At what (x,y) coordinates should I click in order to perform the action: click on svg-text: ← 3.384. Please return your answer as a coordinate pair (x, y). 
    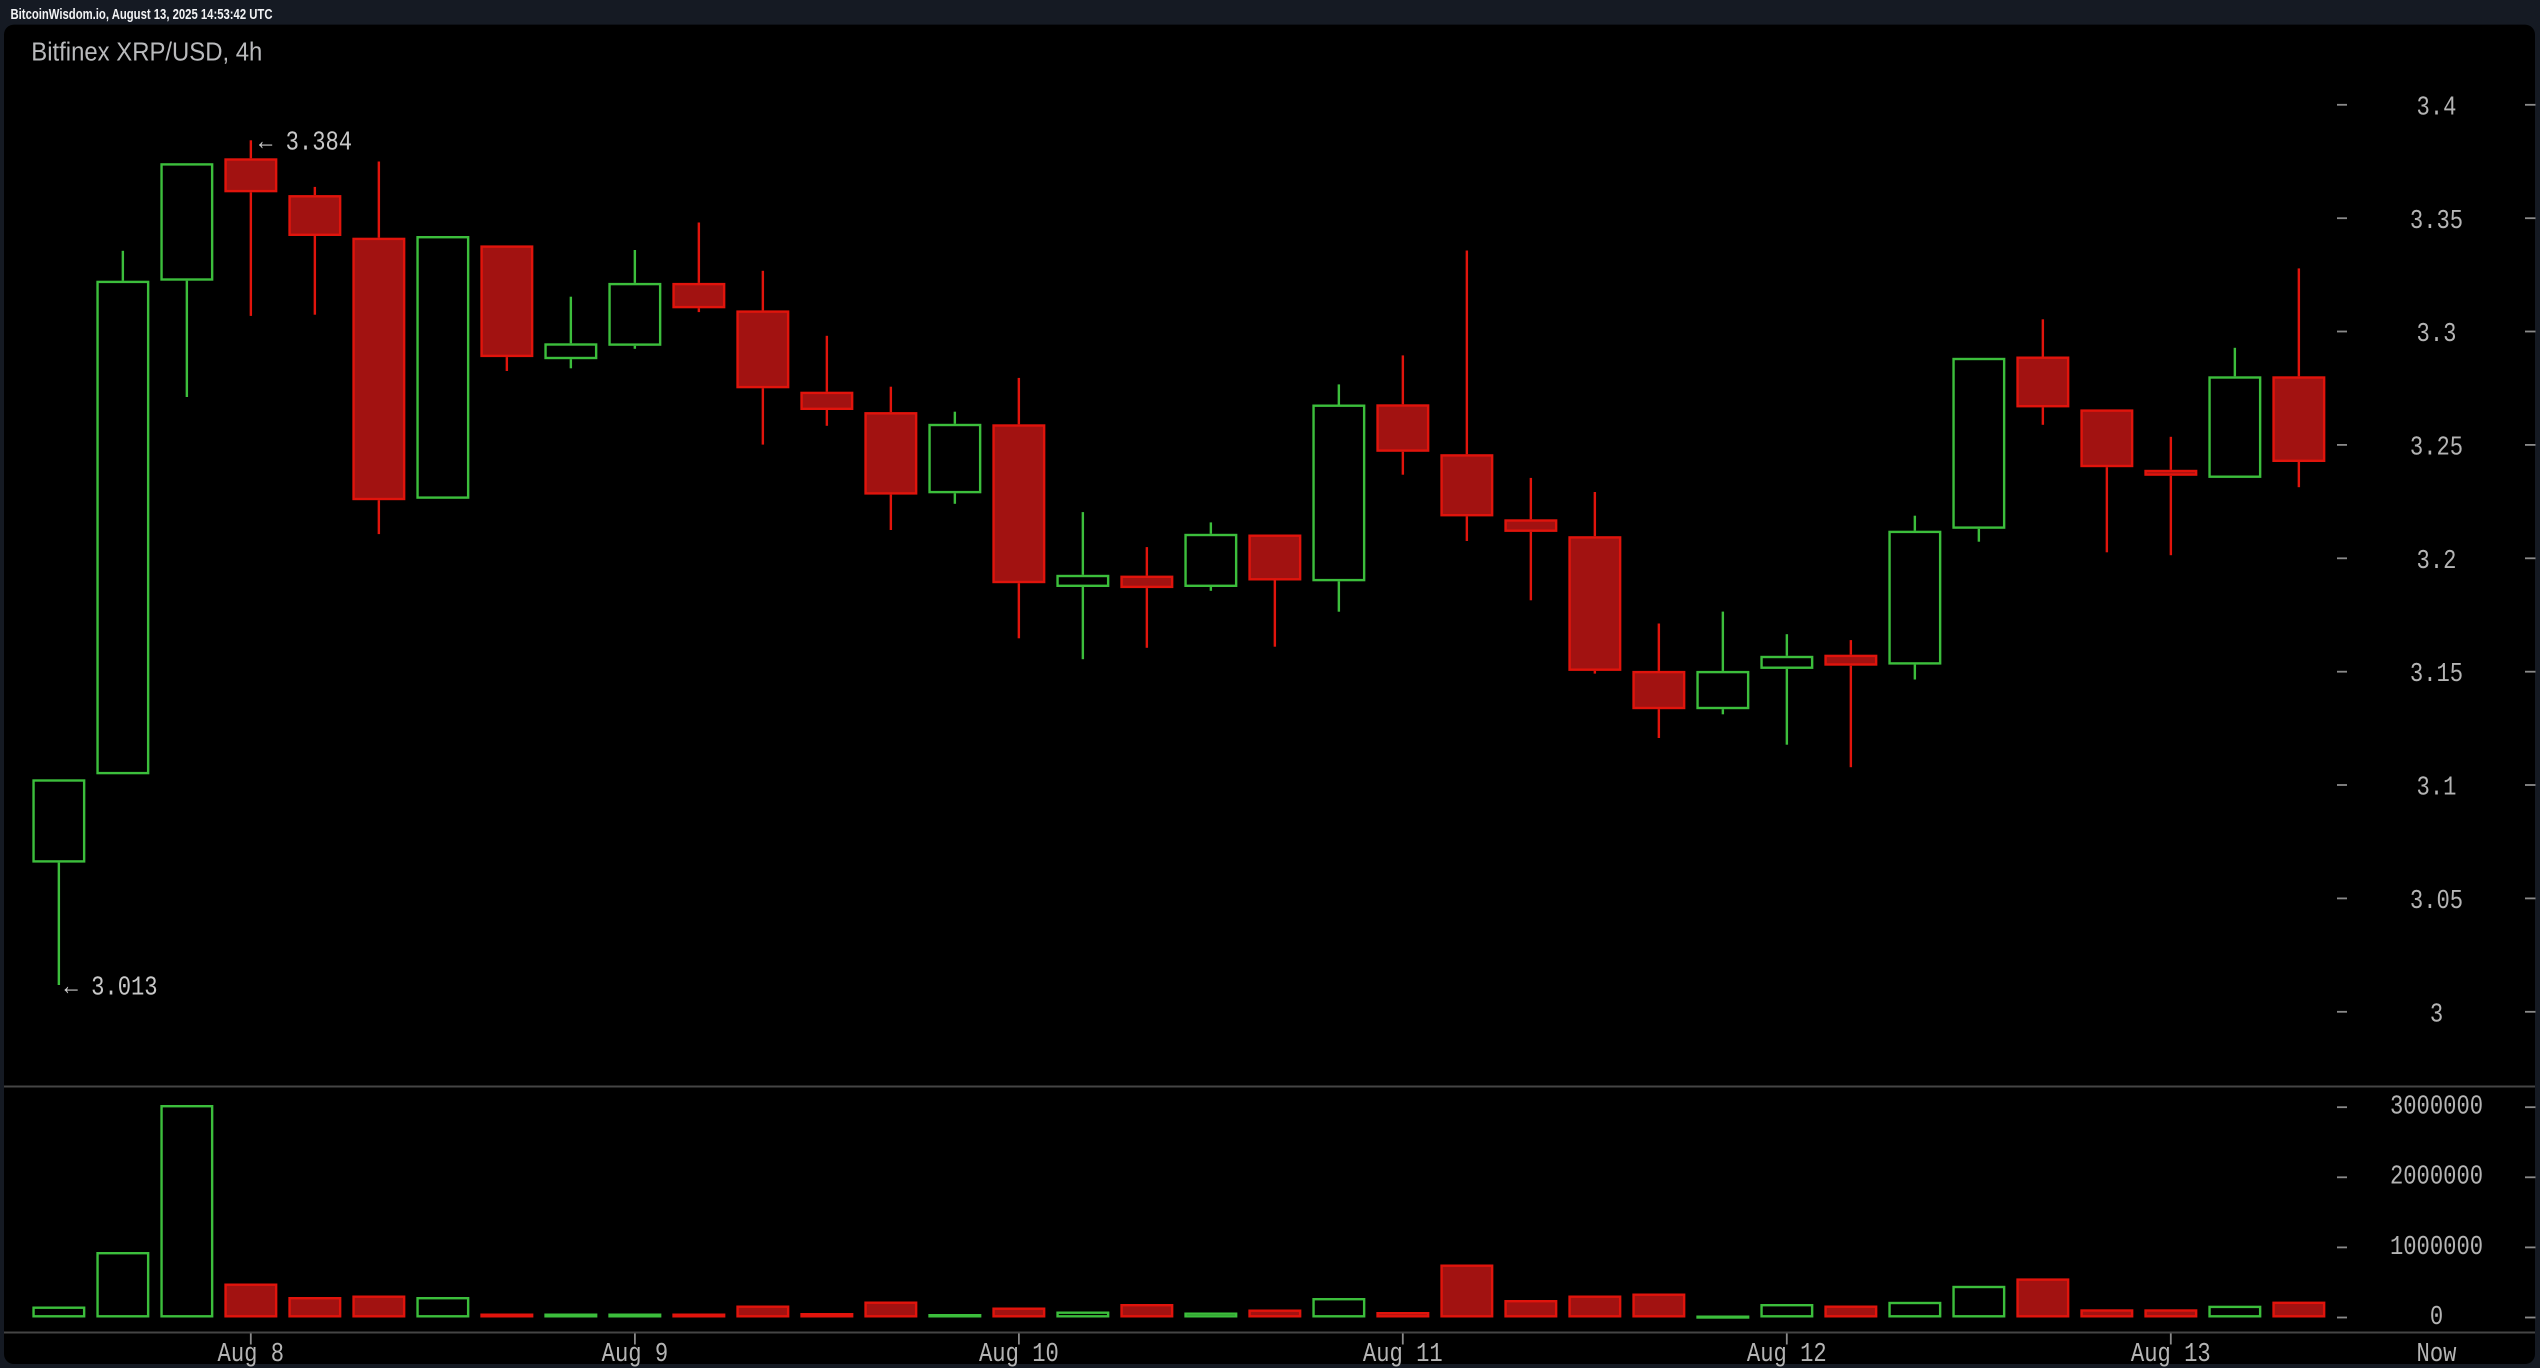
    Looking at the image, I should click on (305, 144).